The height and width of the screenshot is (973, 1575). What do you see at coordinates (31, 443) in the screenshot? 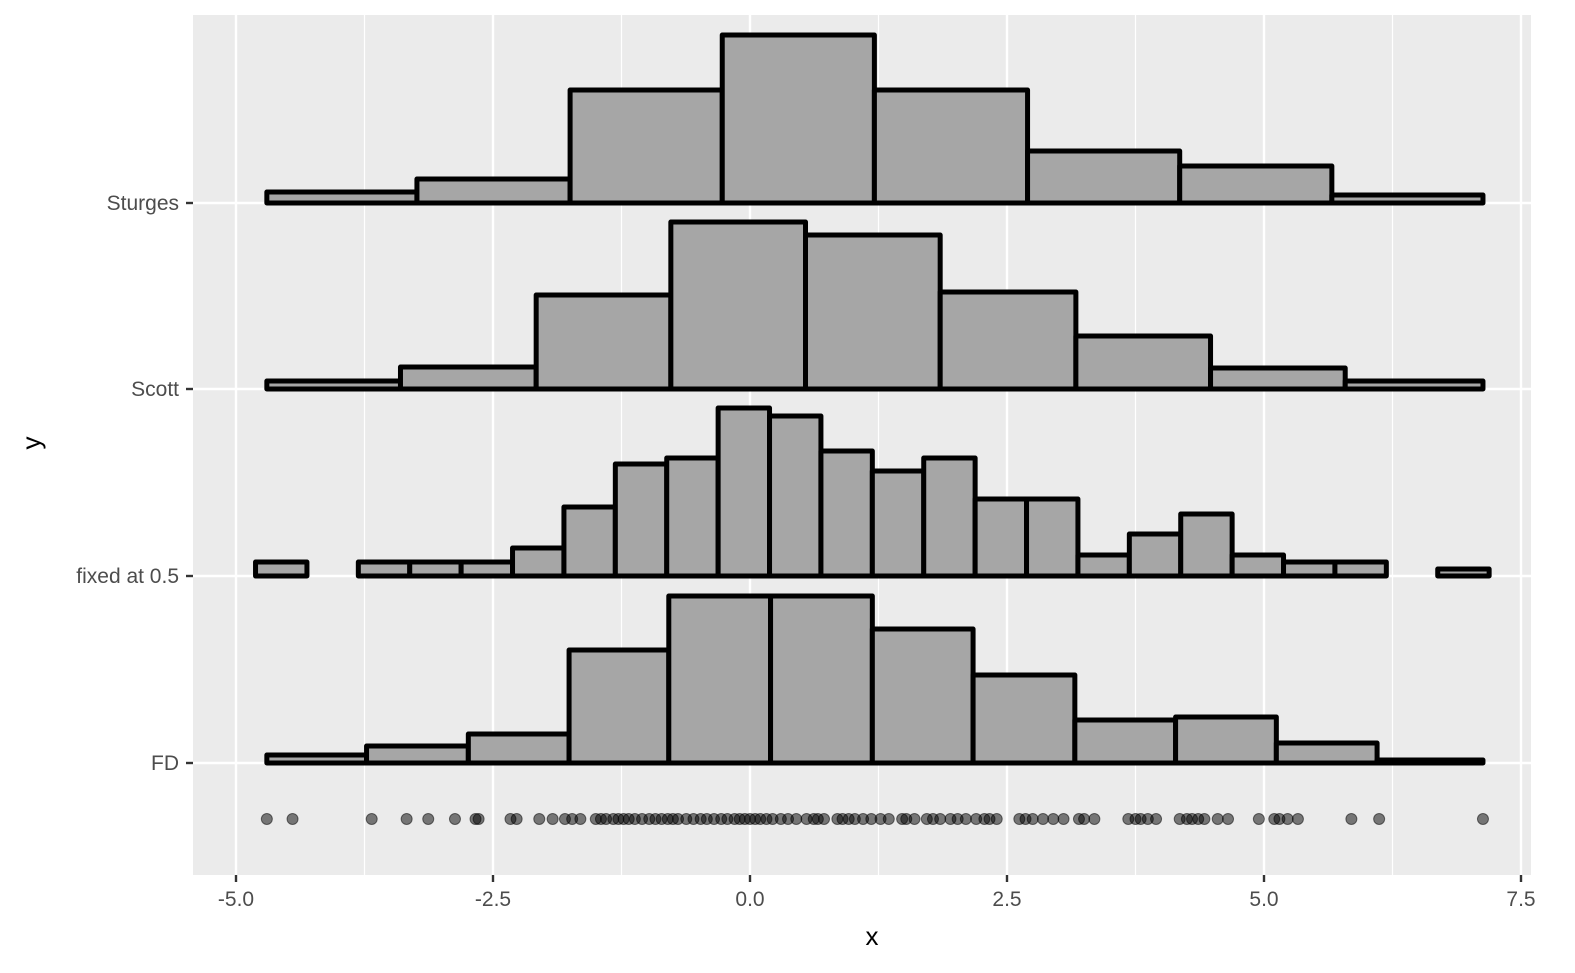
I see `y-axis-title: y` at bounding box center [31, 443].